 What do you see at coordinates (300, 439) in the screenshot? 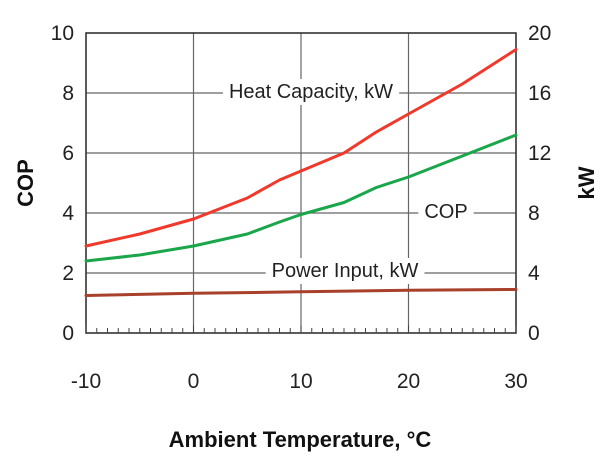
I see `x-axis-title: Ambient Temperature, °C` at bounding box center [300, 439].